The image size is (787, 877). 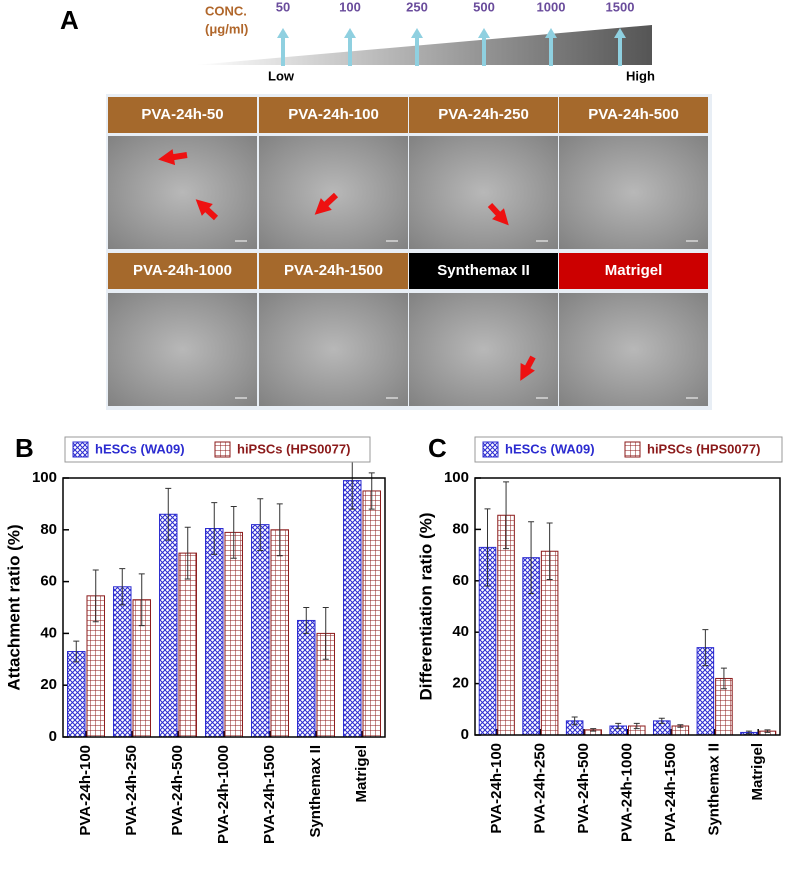 What do you see at coordinates (640, 75) in the screenshot?
I see `high-label: High` at bounding box center [640, 75].